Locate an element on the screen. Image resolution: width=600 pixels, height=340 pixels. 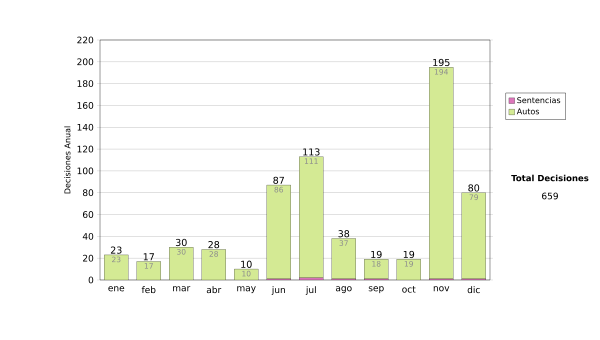
total-label: 80 is located at coordinates (474, 188).